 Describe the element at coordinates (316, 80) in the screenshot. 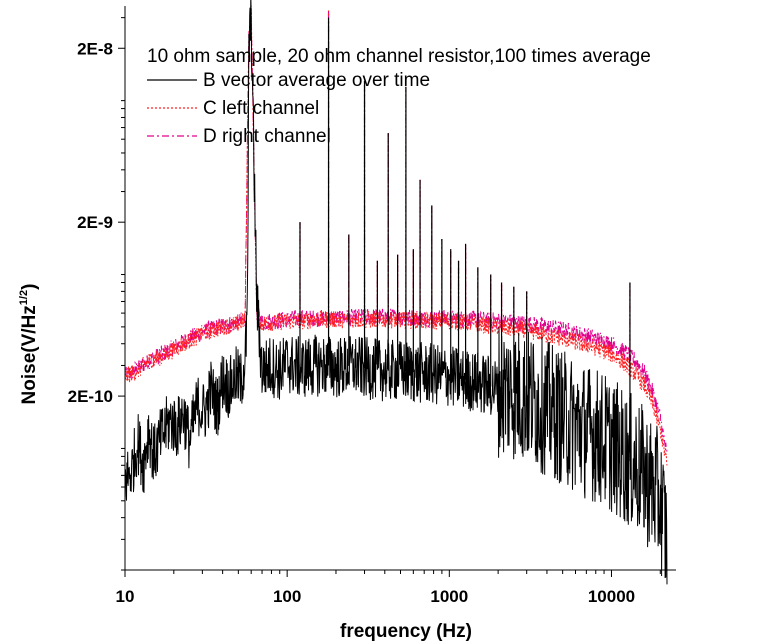

I see `legend-label-b: B vector average over time` at that location.